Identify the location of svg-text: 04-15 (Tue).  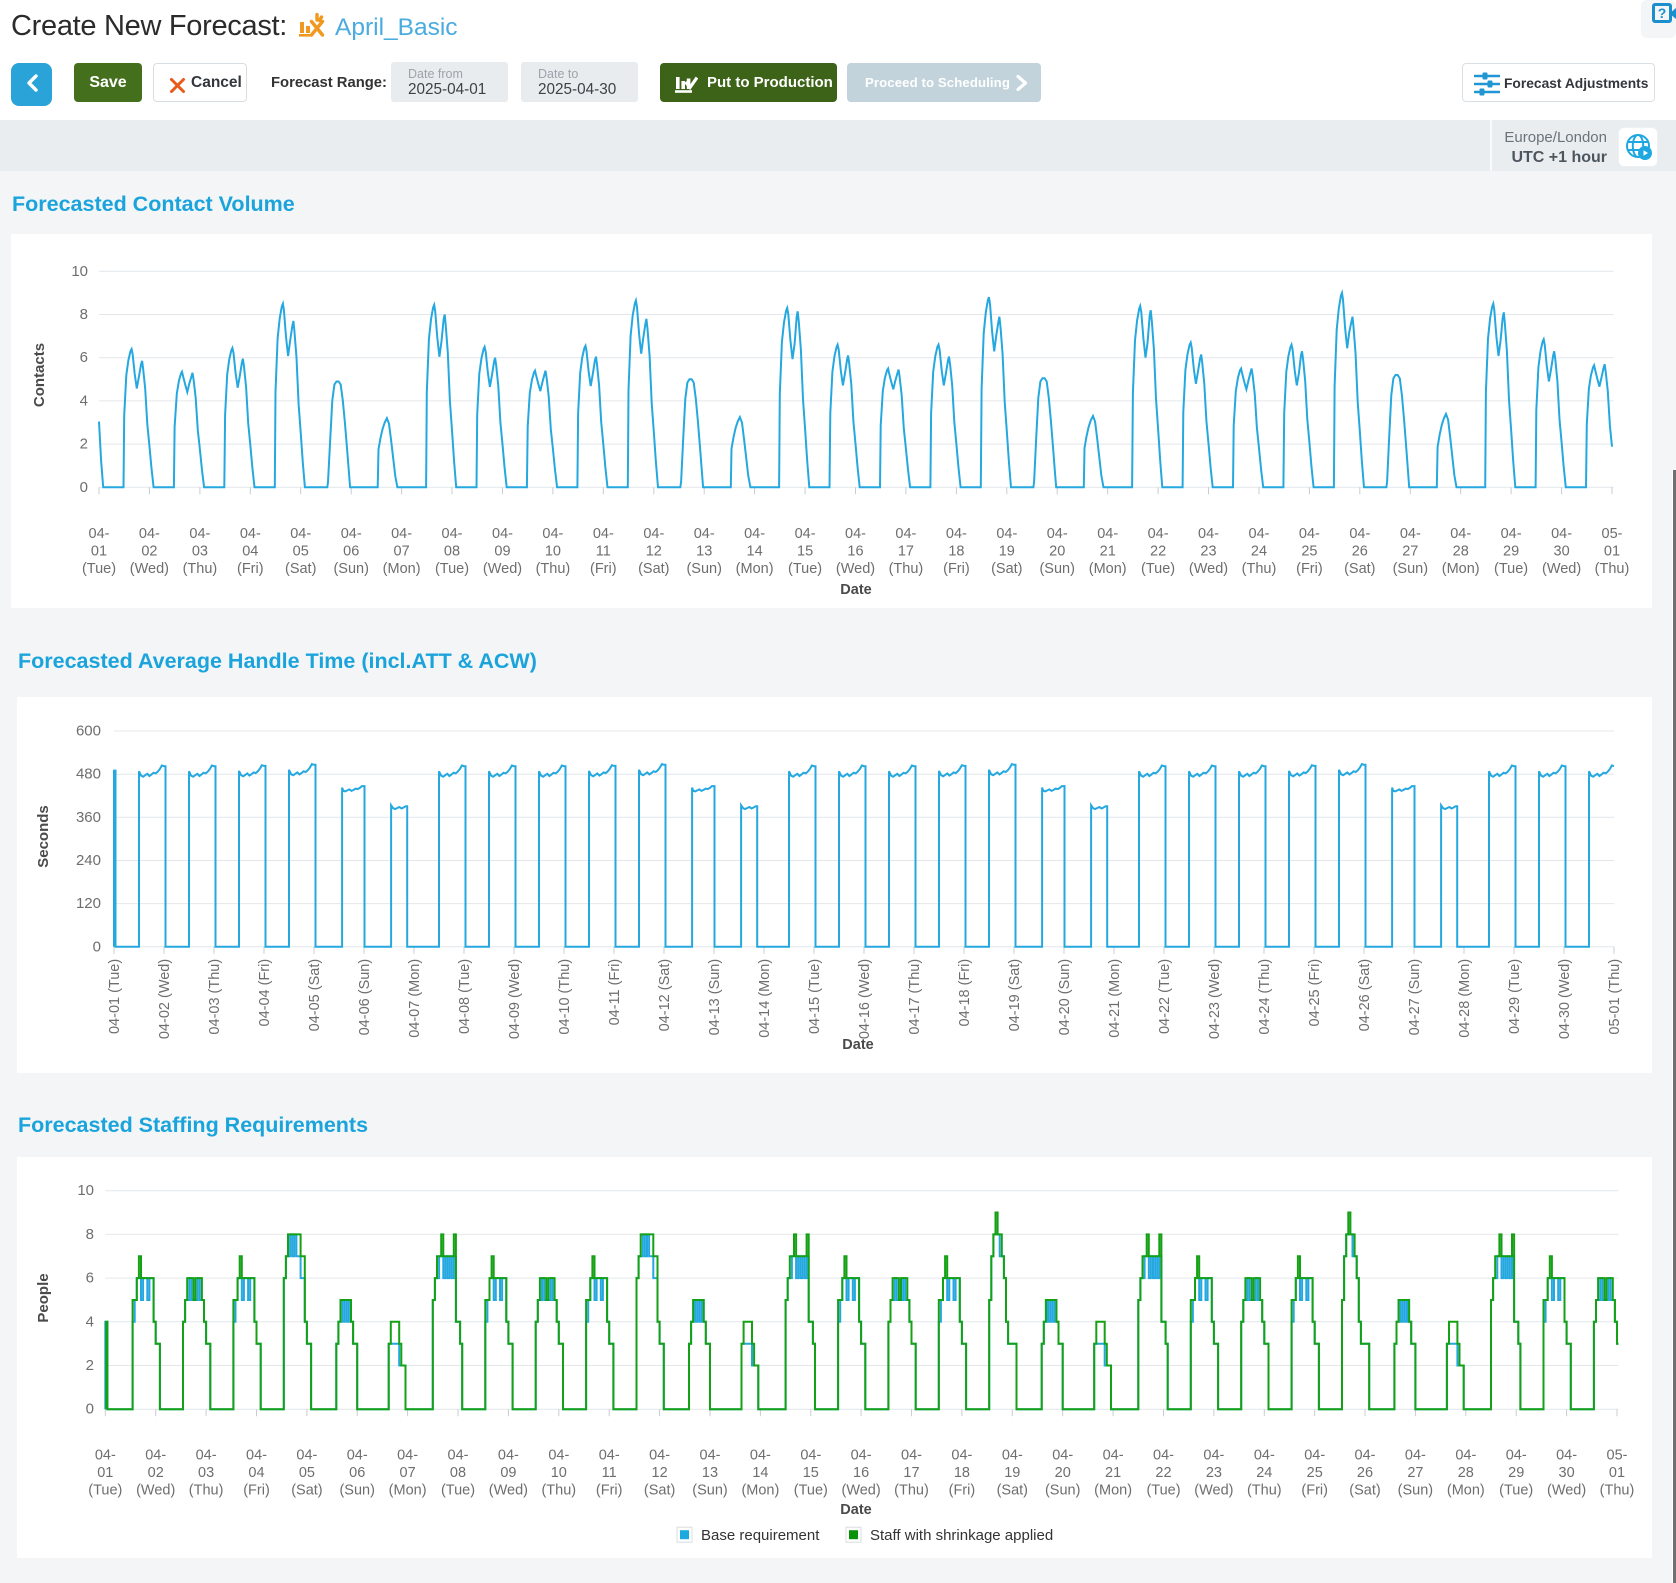
(815, 996).